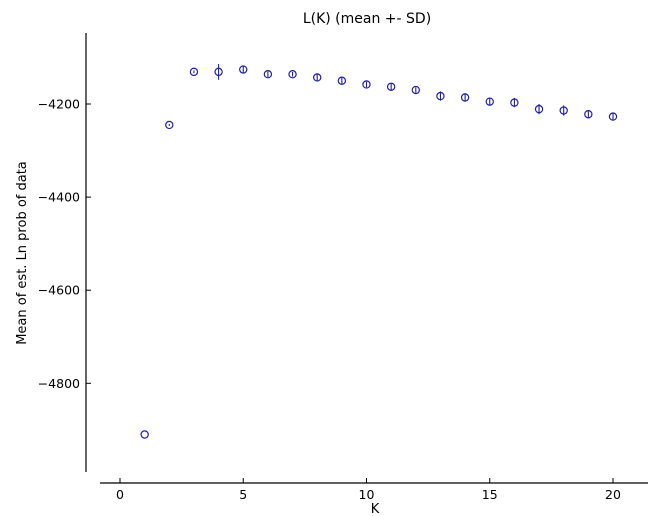  I want to click on x-tick-label: 15, so click(490, 494).